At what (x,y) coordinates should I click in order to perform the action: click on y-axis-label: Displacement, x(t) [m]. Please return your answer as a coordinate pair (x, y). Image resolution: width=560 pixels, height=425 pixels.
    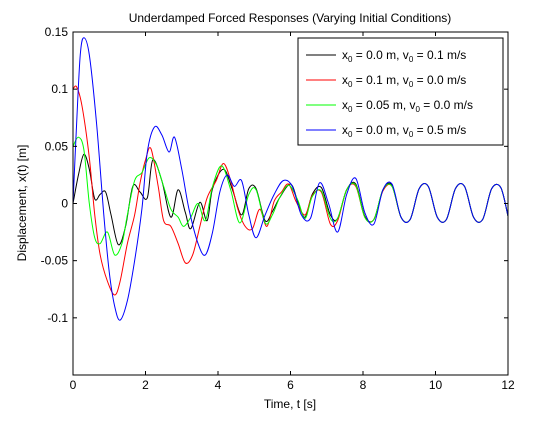
    Looking at the image, I should click on (22, 203).